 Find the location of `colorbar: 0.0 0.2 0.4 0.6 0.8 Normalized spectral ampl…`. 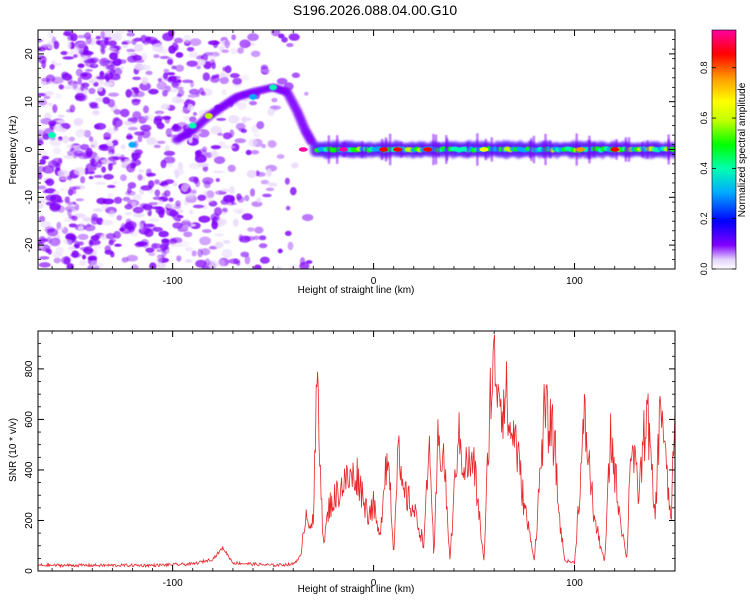

colorbar: 0.0 0.2 0.4 0.6 0.8 Normalized spectral ampl… is located at coordinates (723, 152).